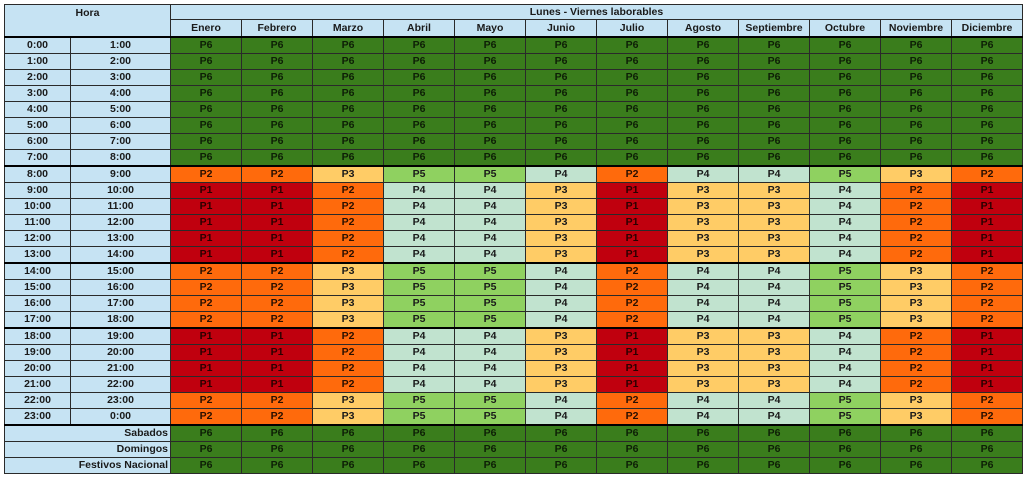  Describe the element at coordinates (120, 77) in the screenshot. I see `hour-to-cell: 3:00` at that location.